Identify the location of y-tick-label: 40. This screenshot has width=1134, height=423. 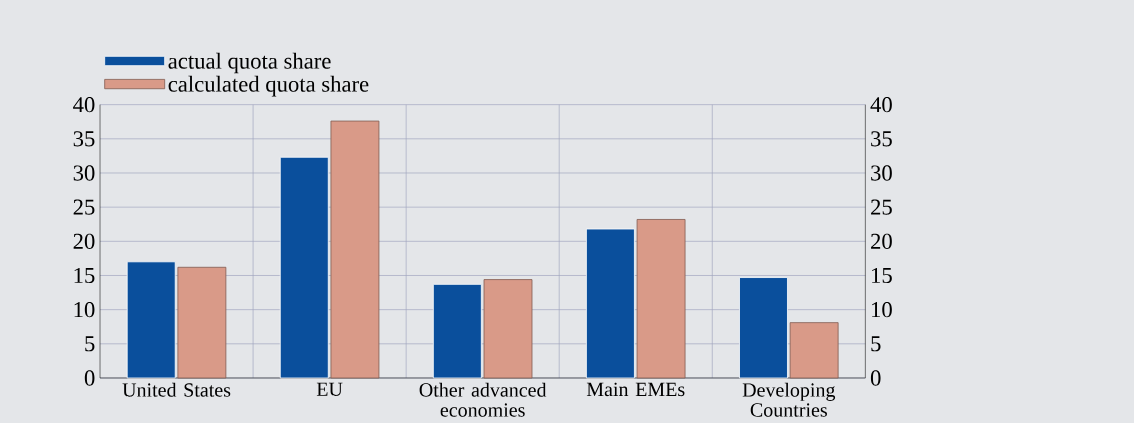
(84, 105).